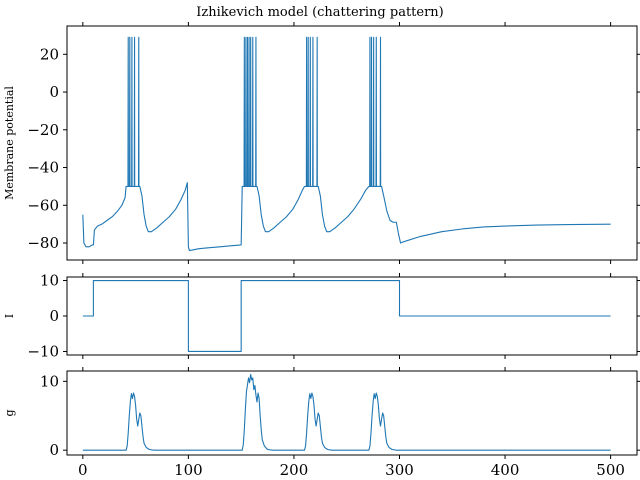  I want to click on x-tick-label: 300, so click(399, 470).